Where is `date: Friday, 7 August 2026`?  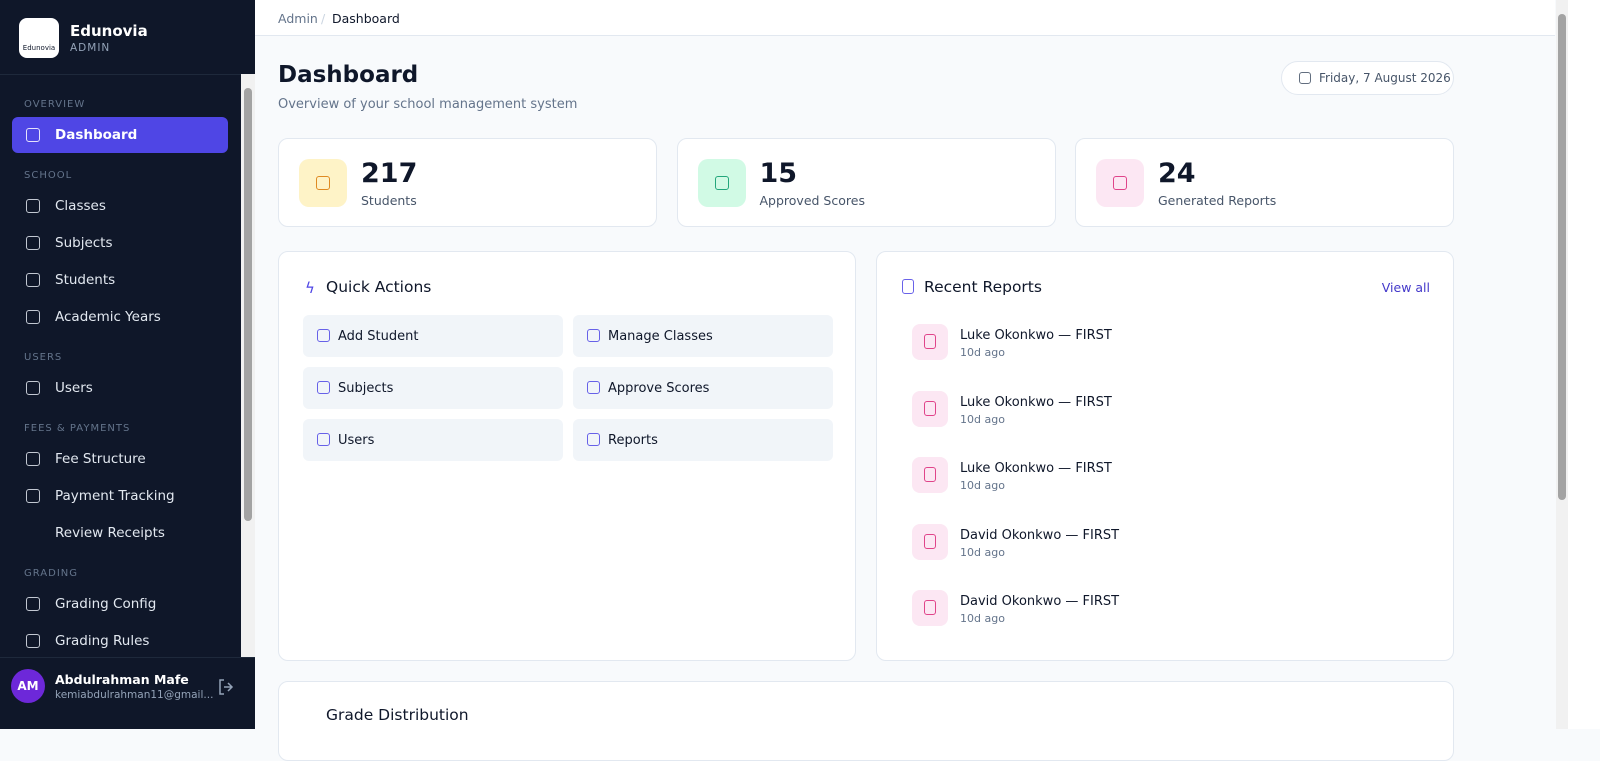 date: Friday, 7 August 2026 is located at coordinates (1385, 78).